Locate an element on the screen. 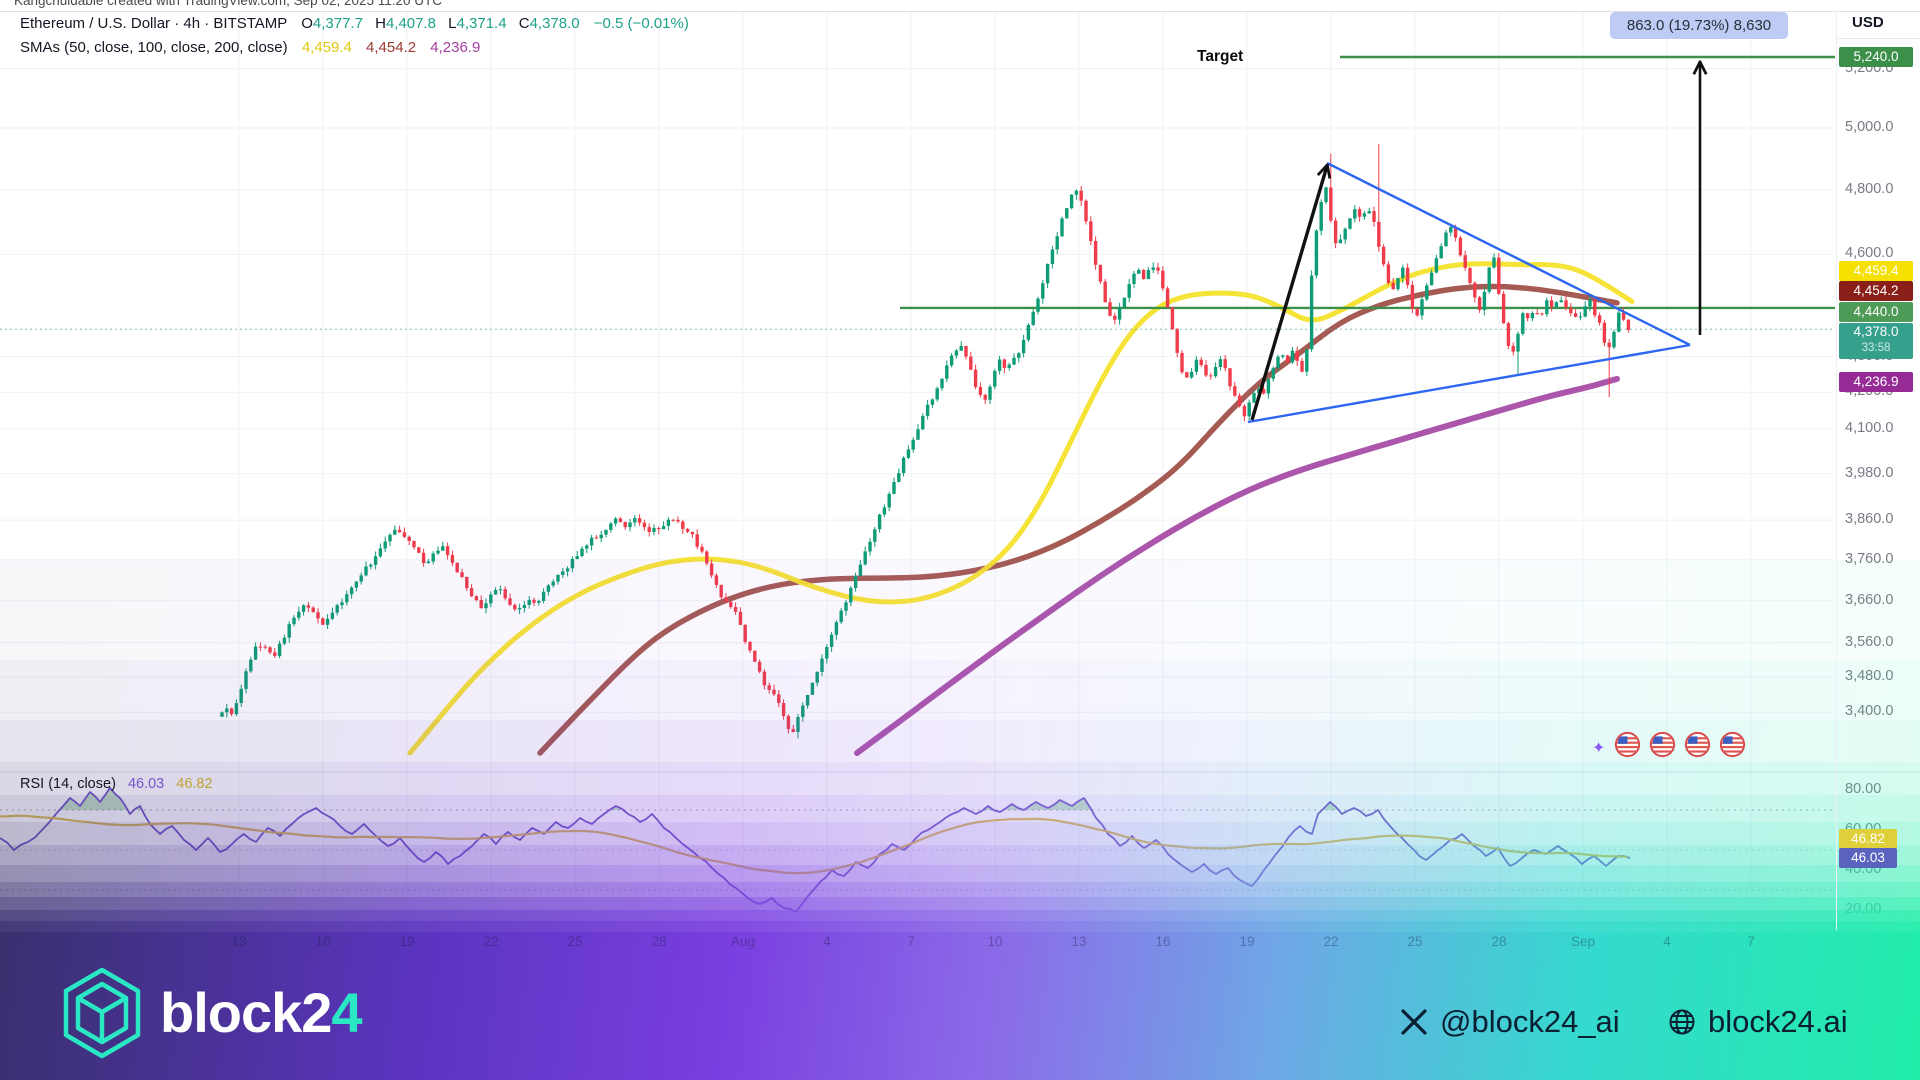 The image size is (1920, 1080). close-label: C is located at coordinates (524, 23).